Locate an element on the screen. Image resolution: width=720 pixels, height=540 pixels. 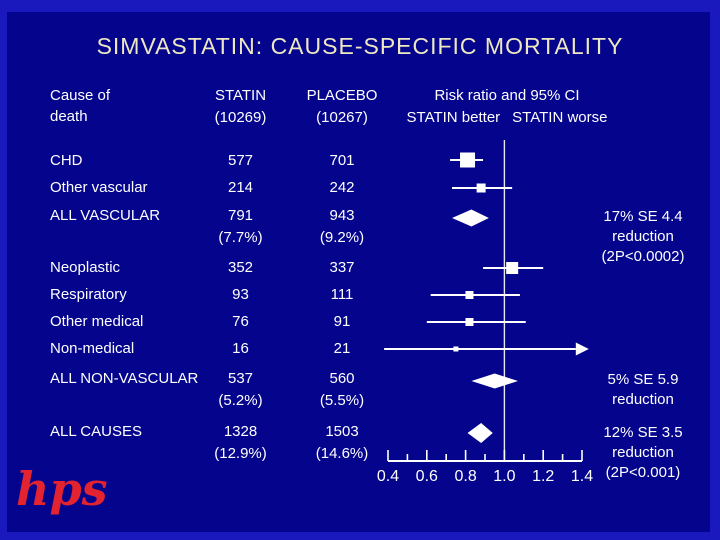
row-cause-label: ALL CAUSES is located at coordinates (96, 431).